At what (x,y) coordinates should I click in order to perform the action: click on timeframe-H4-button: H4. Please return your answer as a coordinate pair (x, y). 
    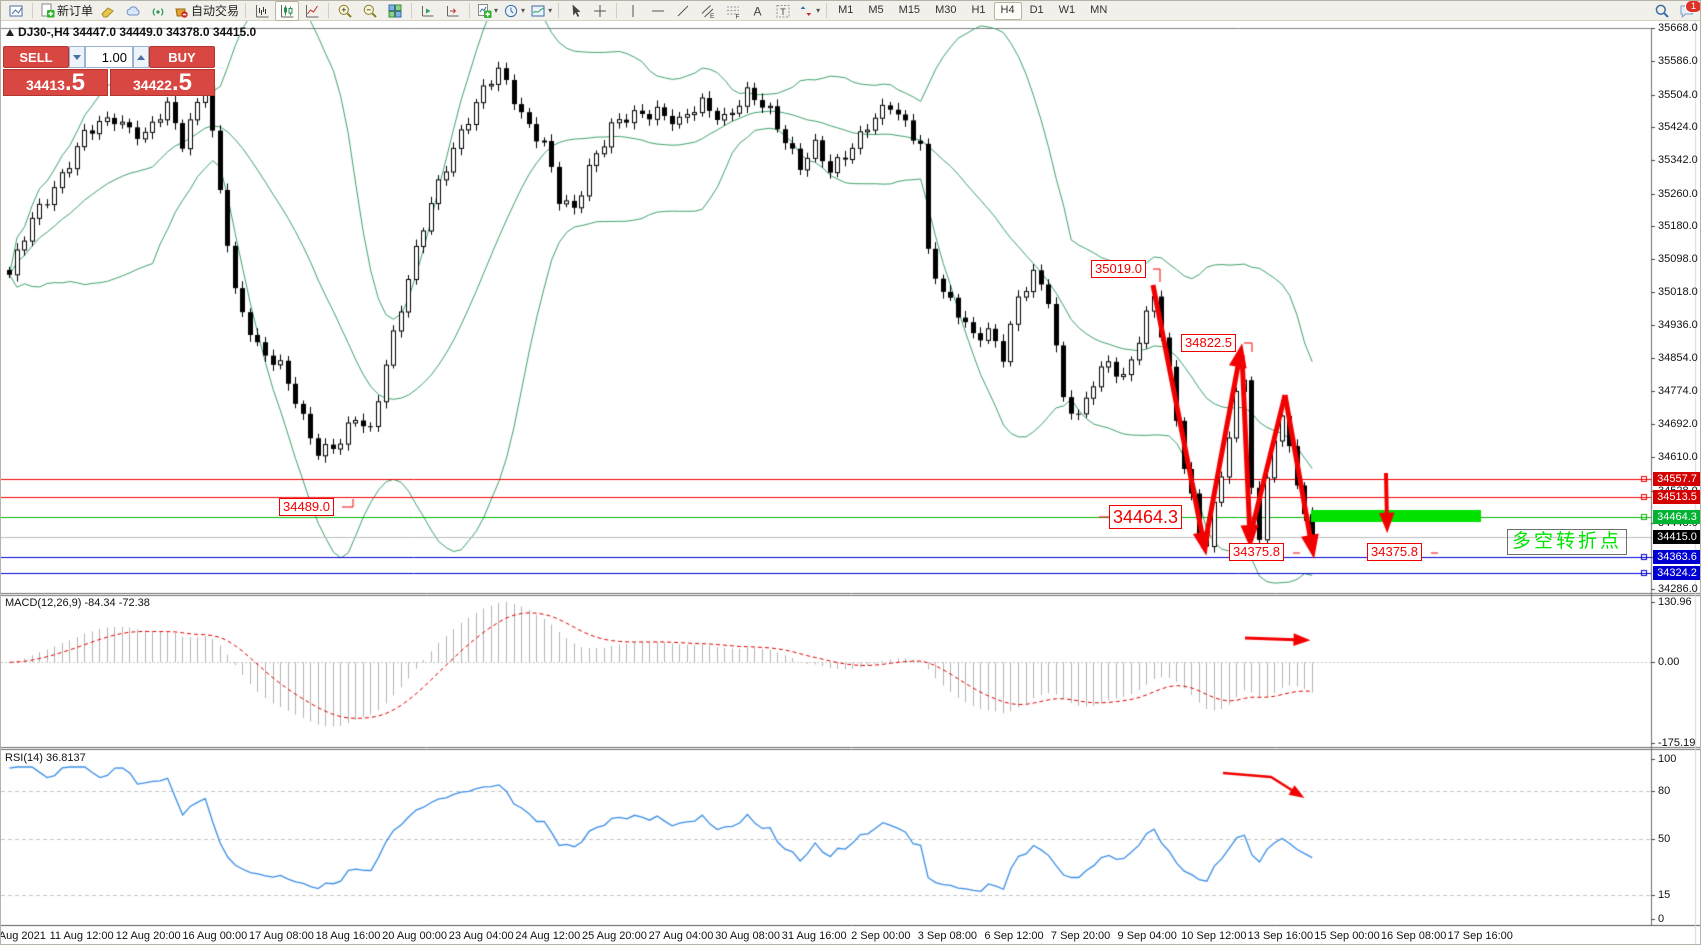
    Looking at the image, I should click on (1007, 10).